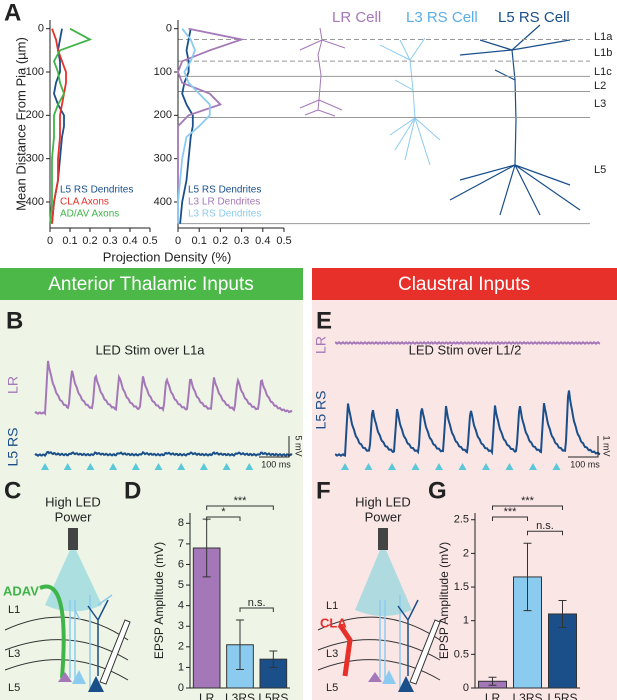  What do you see at coordinates (12, 13) in the screenshot?
I see `panel-letter: A` at bounding box center [12, 13].